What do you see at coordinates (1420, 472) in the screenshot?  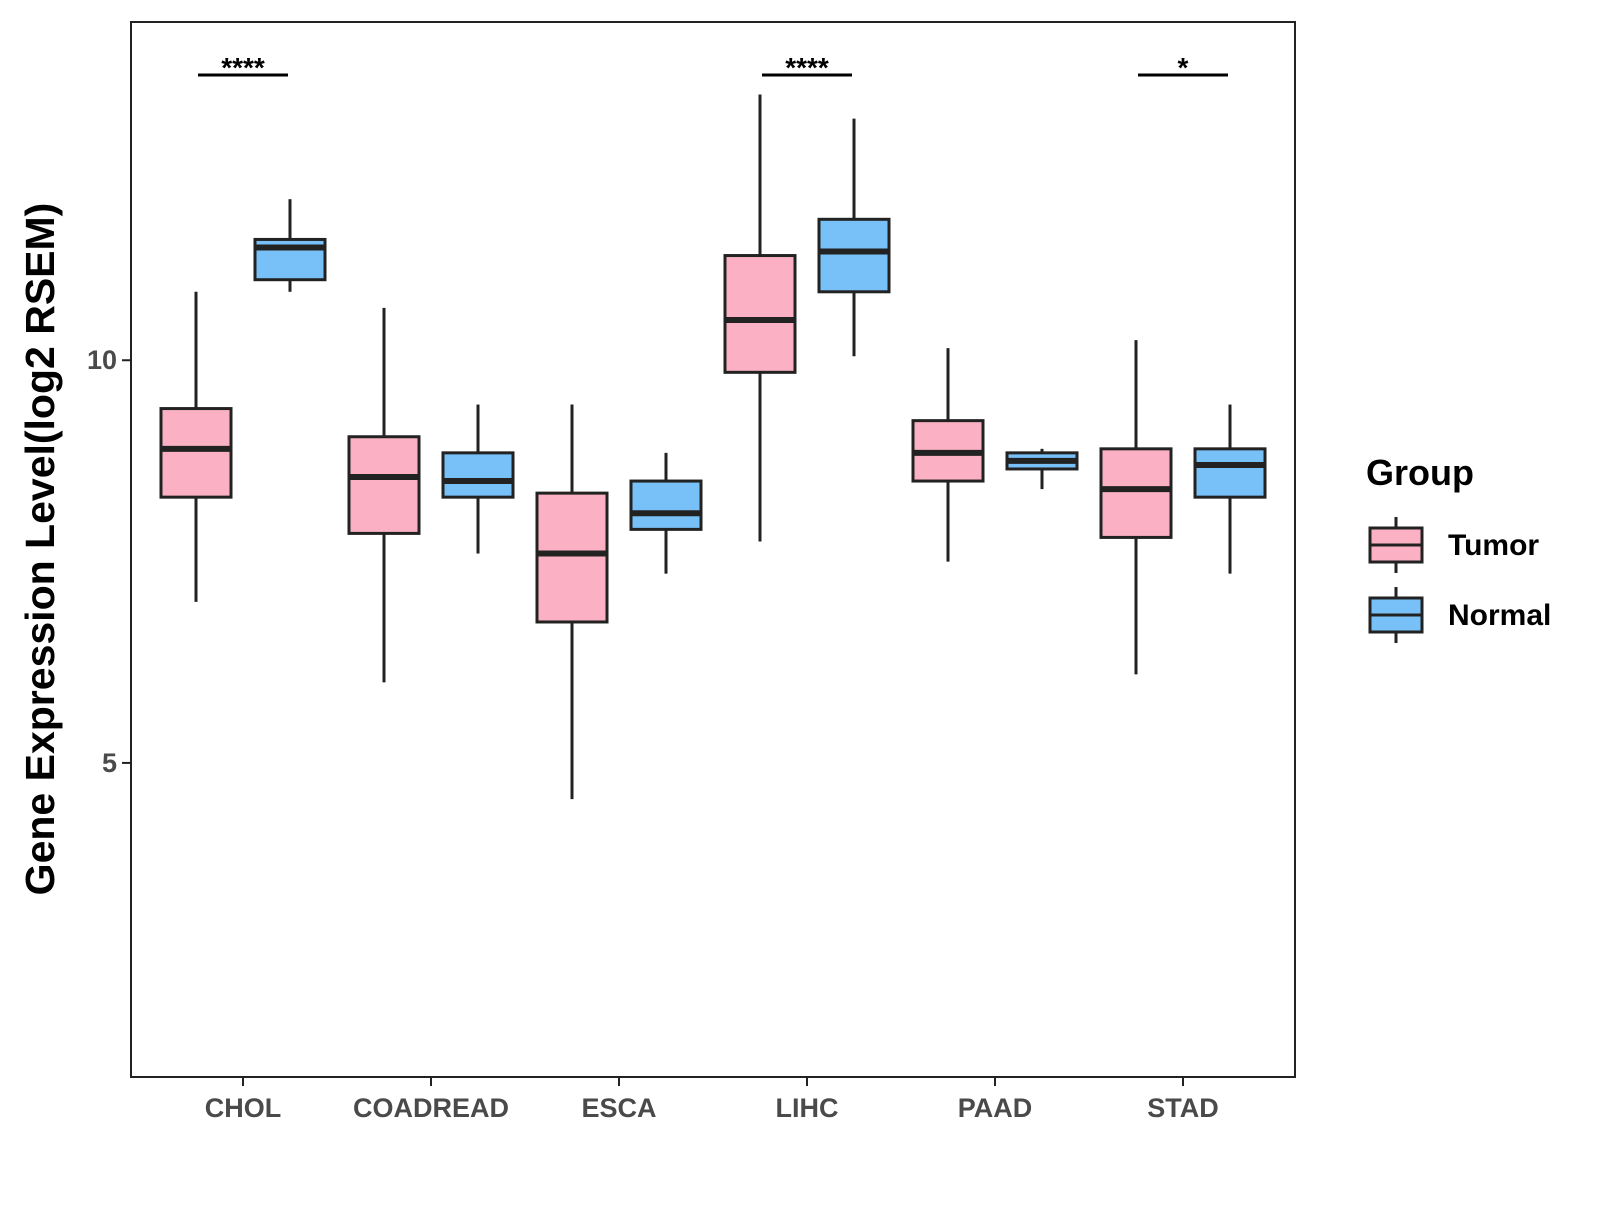 I see `legend-title: Group` at bounding box center [1420, 472].